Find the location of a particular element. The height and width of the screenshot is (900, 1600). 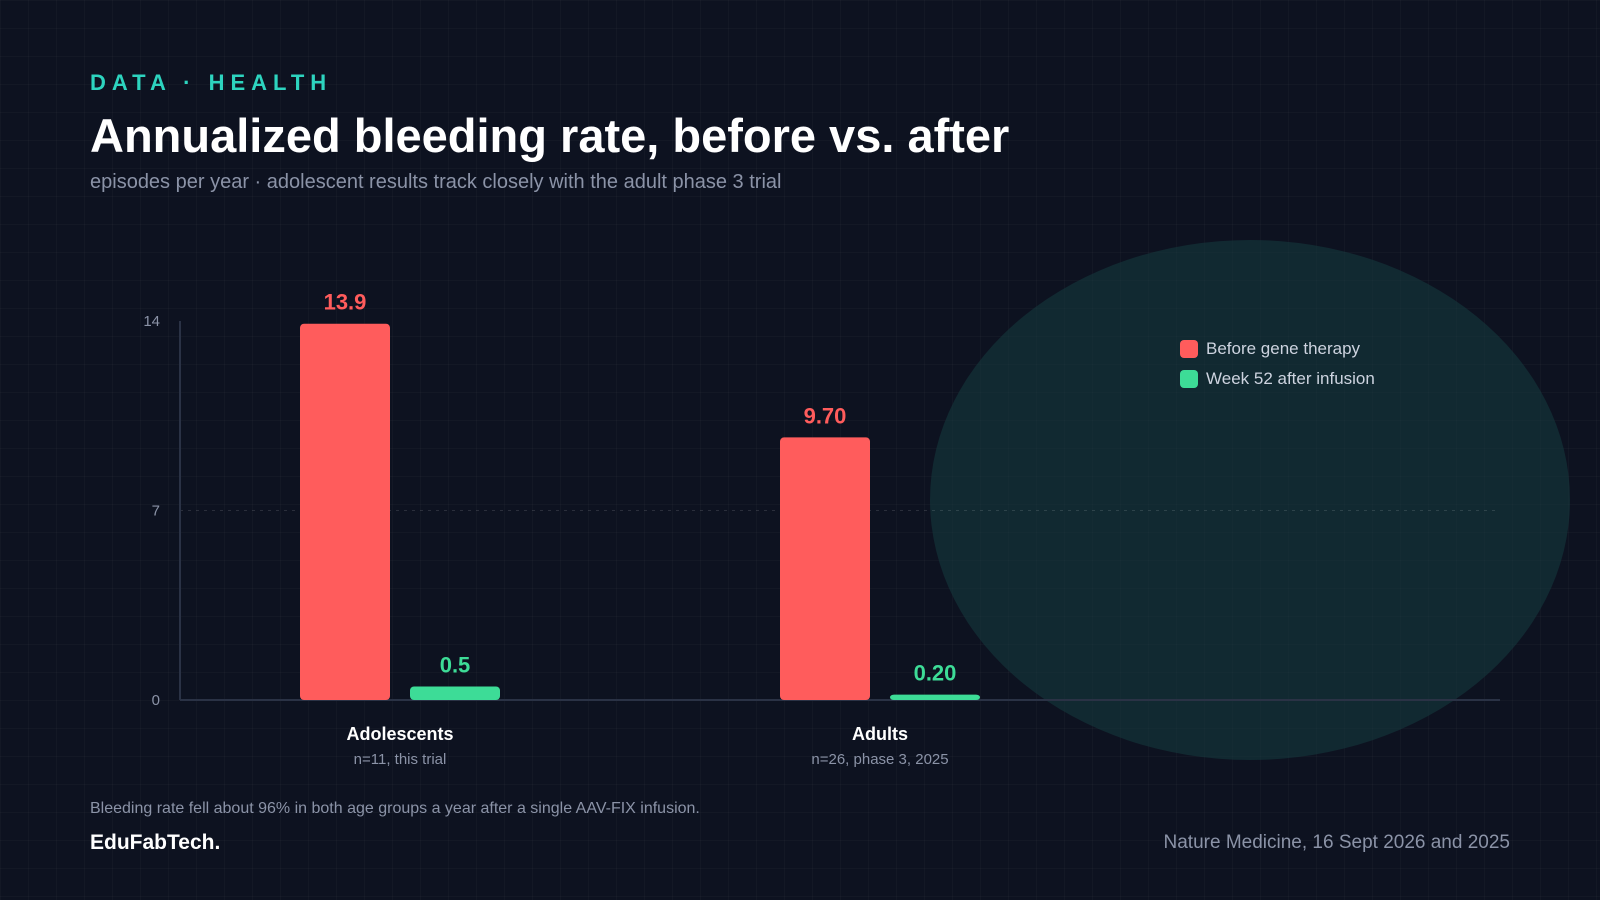

legend-label-before: Before gene therapy is located at coordinates (1283, 348).